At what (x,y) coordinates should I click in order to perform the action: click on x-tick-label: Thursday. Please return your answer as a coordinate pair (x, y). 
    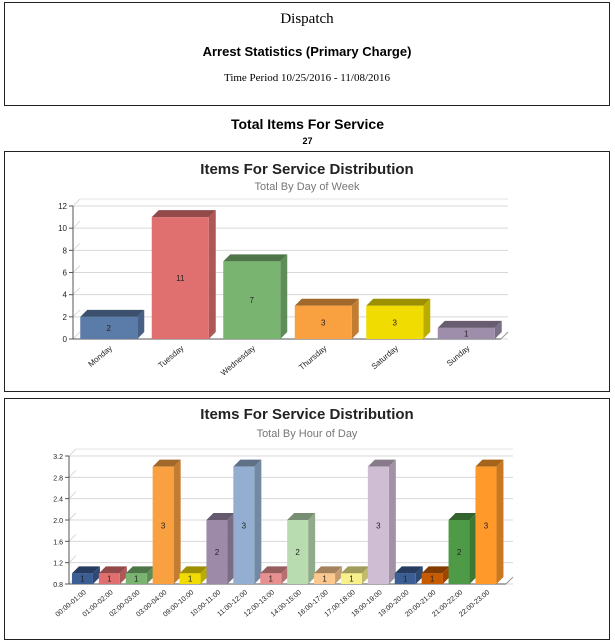
    Looking at the image, I should click on (312, 358).